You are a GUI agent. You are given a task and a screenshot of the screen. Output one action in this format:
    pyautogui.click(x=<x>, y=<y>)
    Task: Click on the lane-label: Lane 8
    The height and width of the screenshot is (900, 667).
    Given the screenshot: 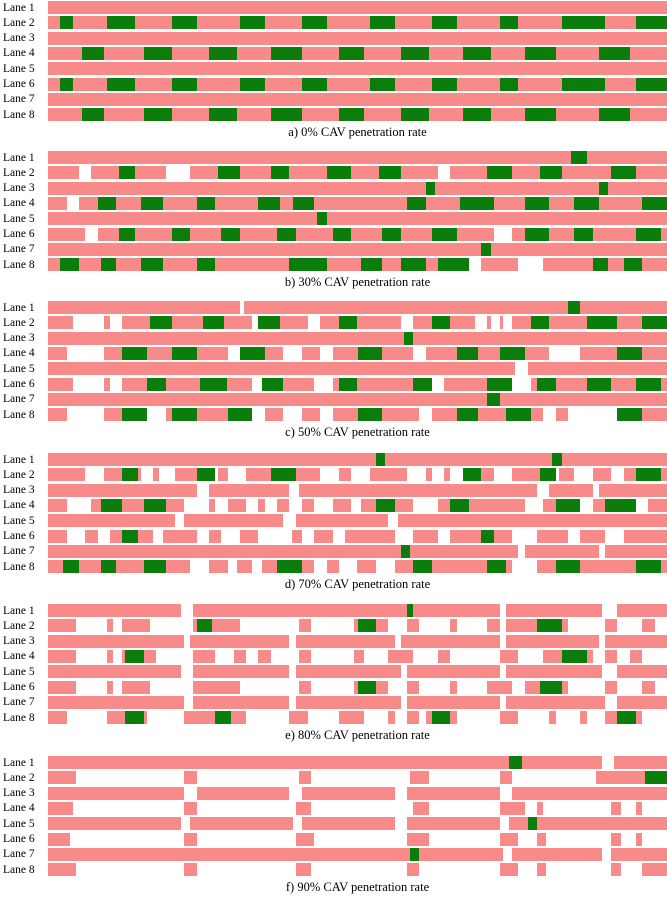 What is the action you would take?
    pyautogui.click(x=19, y=566)
    